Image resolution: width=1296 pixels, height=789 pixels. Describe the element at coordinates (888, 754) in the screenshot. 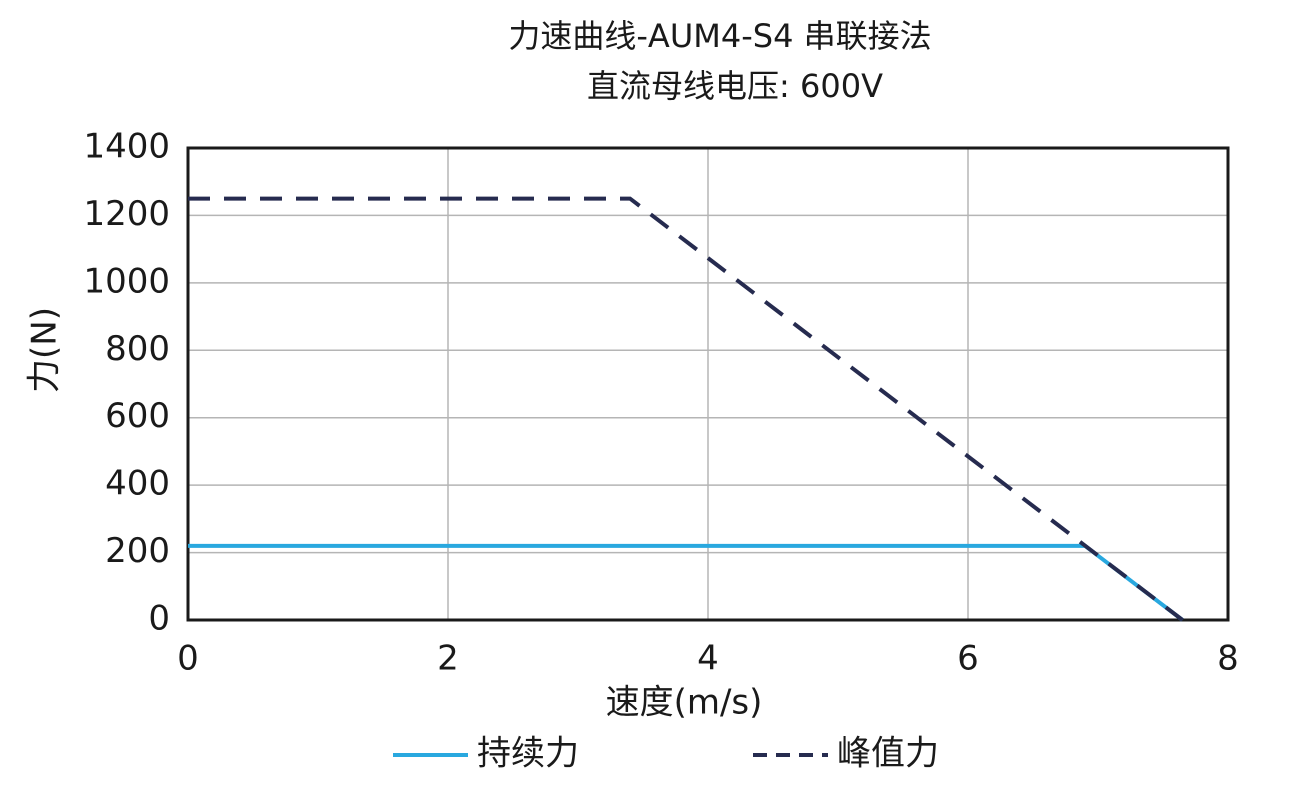

I see `legend-label: 峰值力` at that location.